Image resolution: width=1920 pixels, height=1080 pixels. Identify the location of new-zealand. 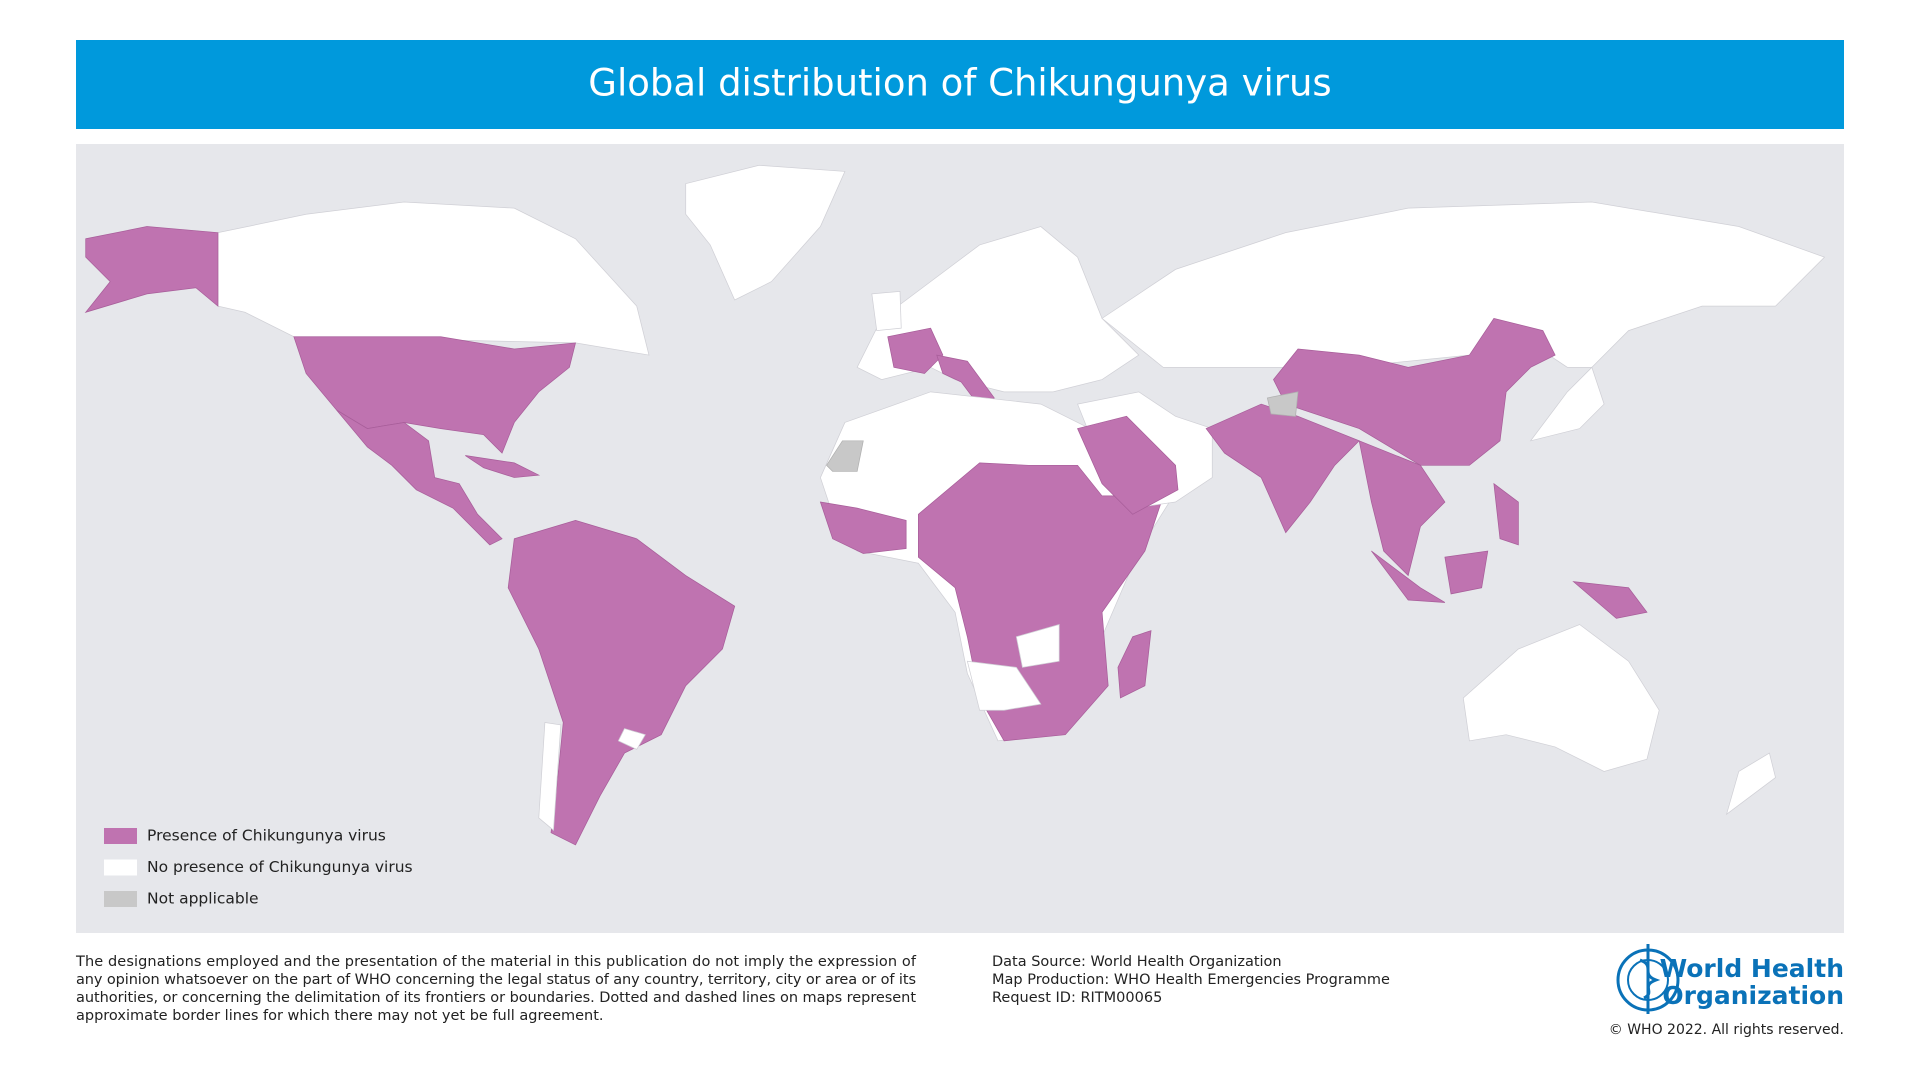
(1750, 784).